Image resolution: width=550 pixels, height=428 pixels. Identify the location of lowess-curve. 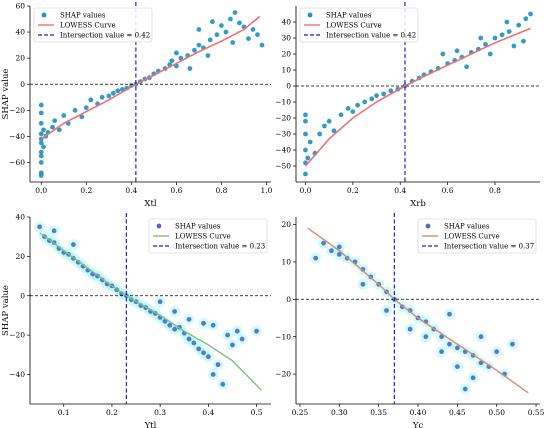
(417, 97).